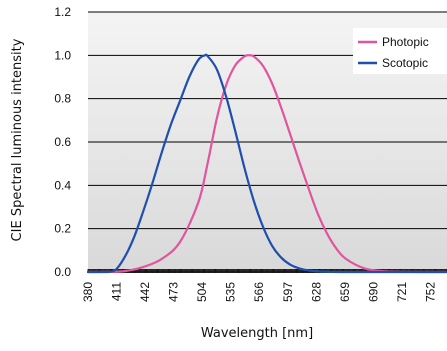  I want to click on x-tick-label: 628, so click(316, 292).